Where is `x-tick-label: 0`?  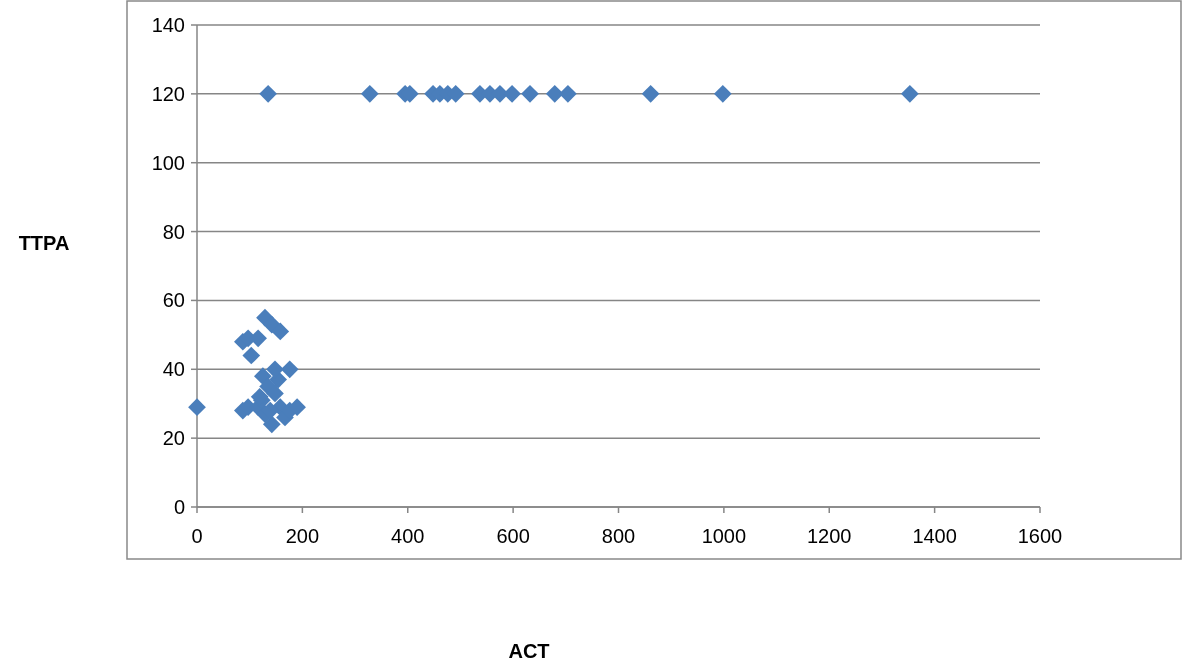 x-tick-label: 0 is located at coordinates (197, 536).